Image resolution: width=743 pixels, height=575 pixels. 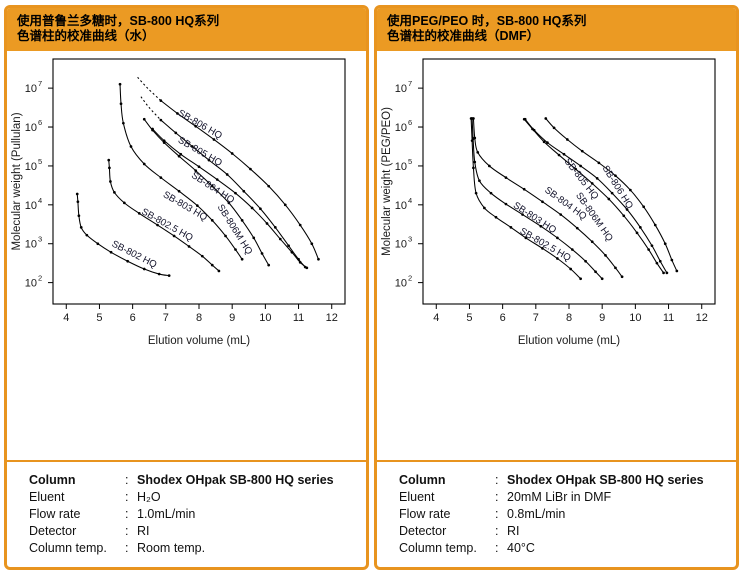 I want to click on condition-value: 20mM LiBr in DMF, so click(x=559, y=497).